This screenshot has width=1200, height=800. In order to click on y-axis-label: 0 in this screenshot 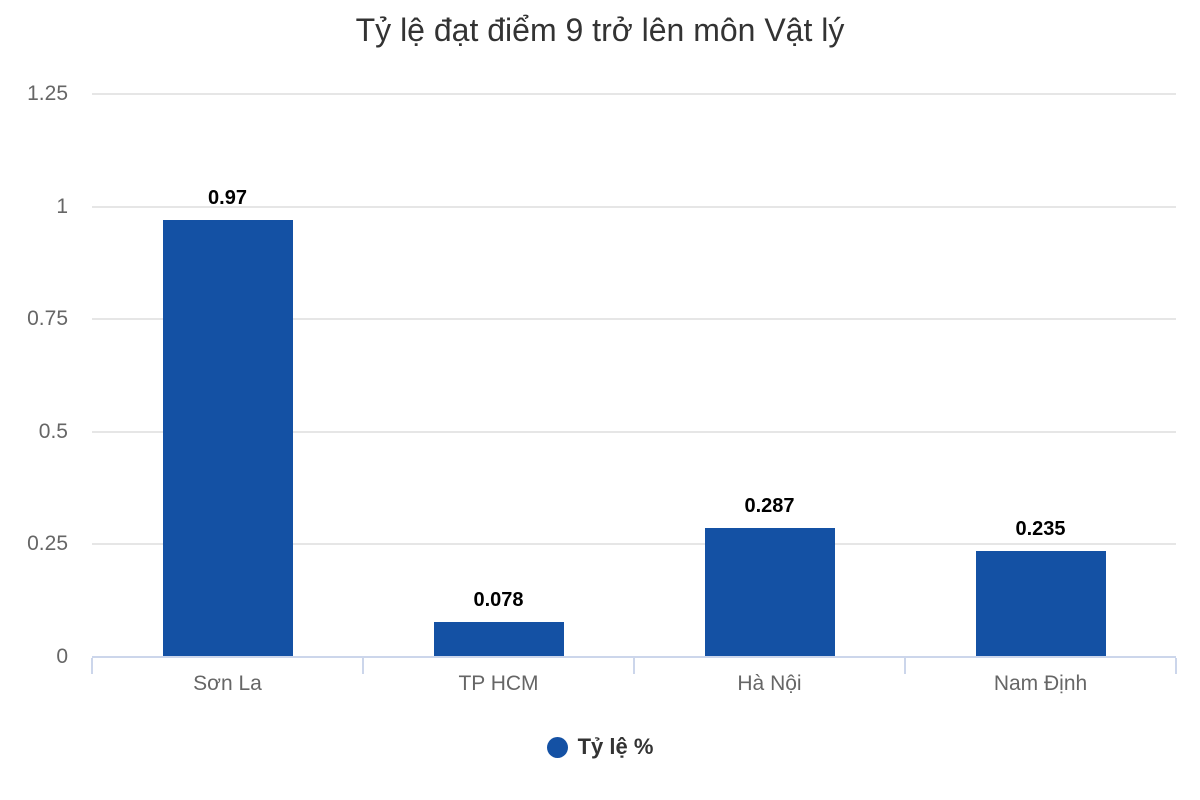, I will do `click(62, 656)`.